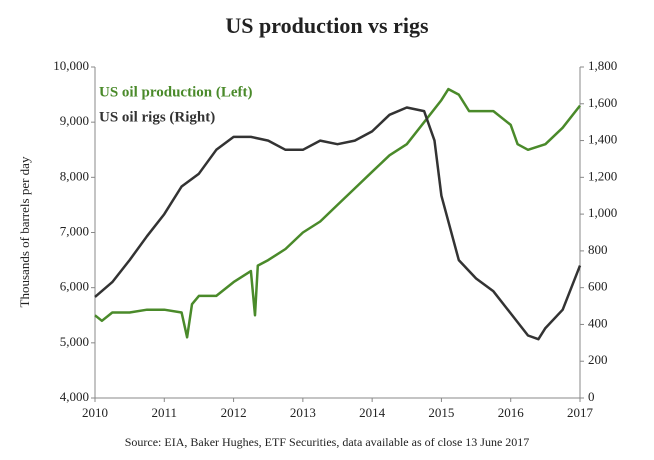 Image resolution: width=654 pixels, height=460 pixels. Describe the element at coordinates (175, 92) in the screenshot. I see `legend-entry: US oil production (Left)` at that location.